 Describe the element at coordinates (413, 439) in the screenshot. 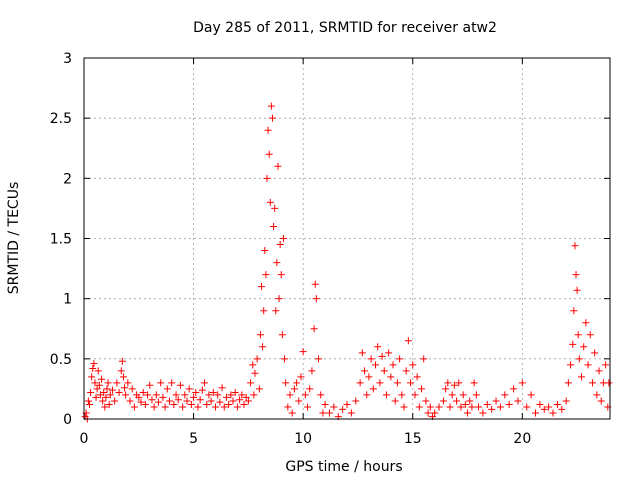

I see `x-tick-label: 15` at that location.